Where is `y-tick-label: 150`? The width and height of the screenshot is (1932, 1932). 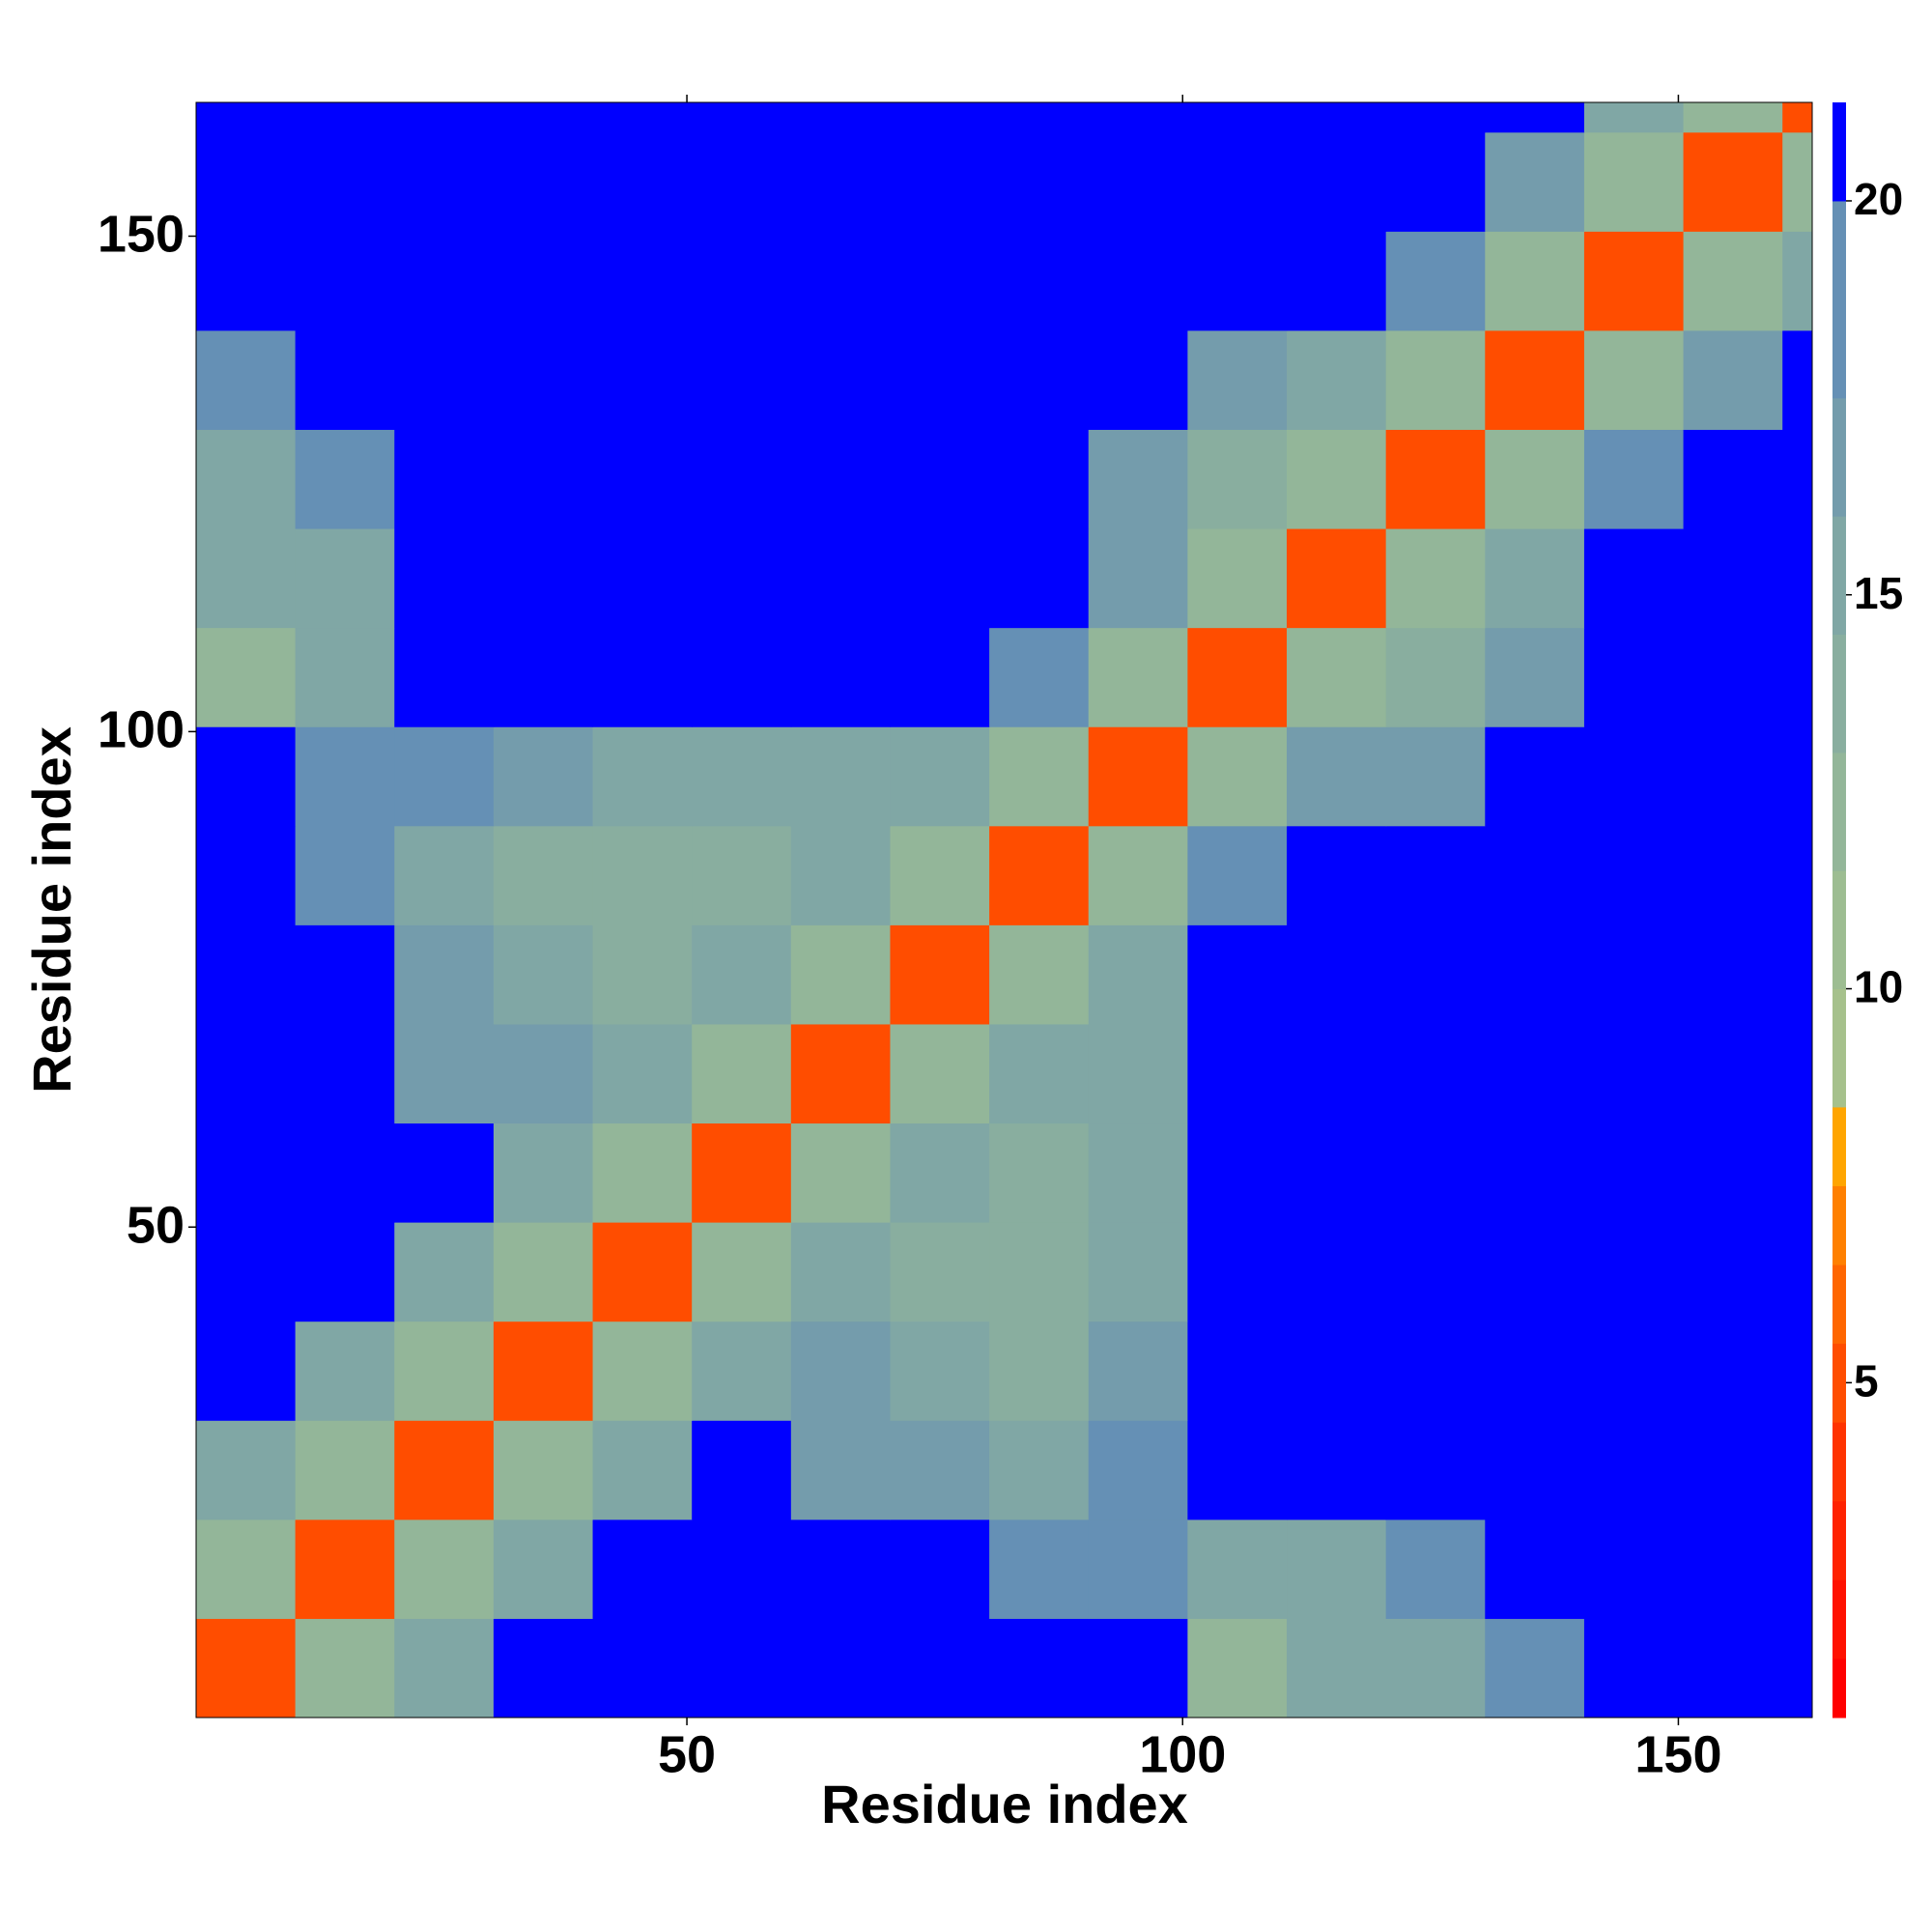 y-tick-label: 150 is located at coordinates (141, 235).